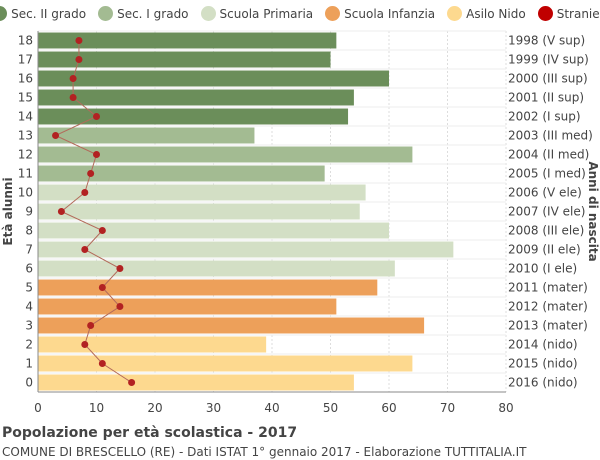 This screenshot has height=460, width=600. I want to click on birth-year-label: 2002 (I sup), so click(544, 117).